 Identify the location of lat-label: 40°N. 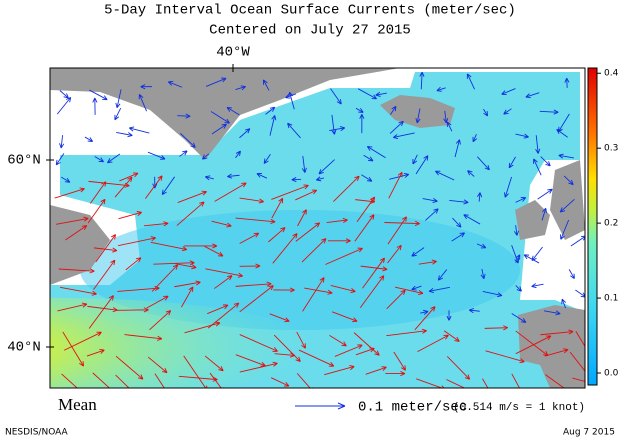
(24, 348).